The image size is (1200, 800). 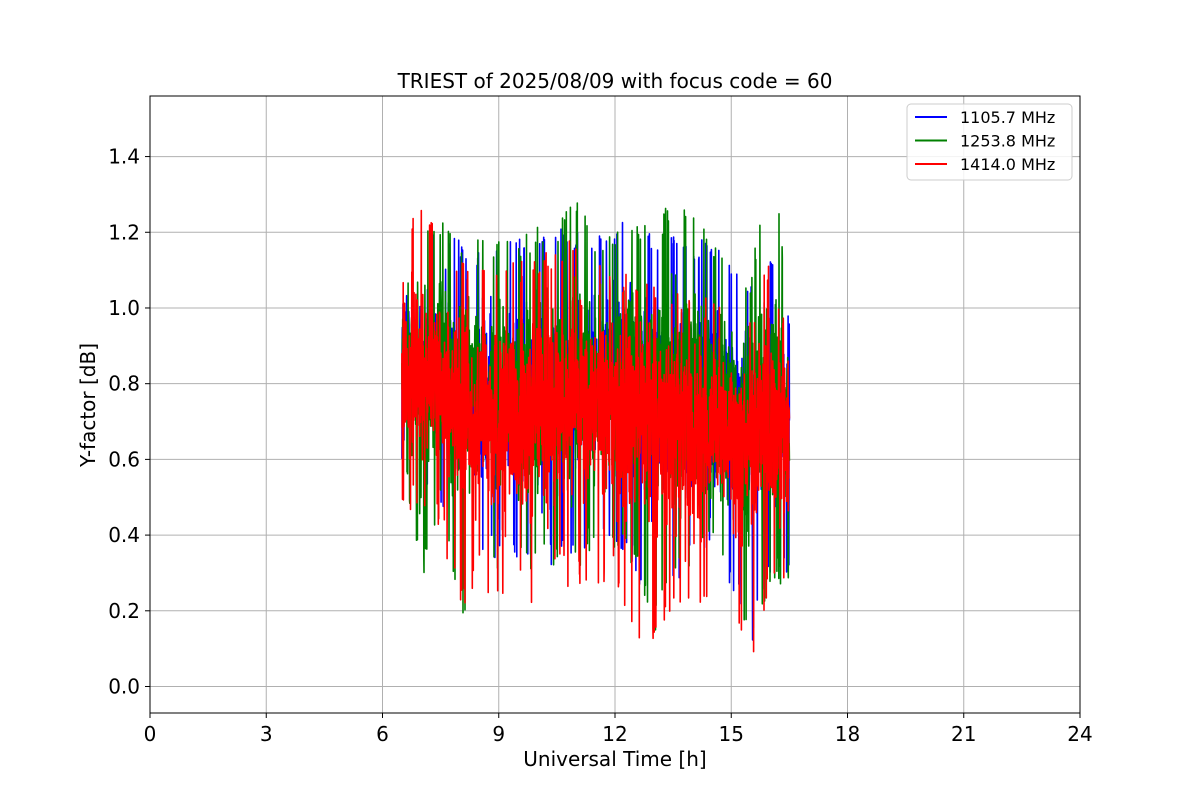 I want to click on x-tick-label: 15, so click(x=731, y=734).